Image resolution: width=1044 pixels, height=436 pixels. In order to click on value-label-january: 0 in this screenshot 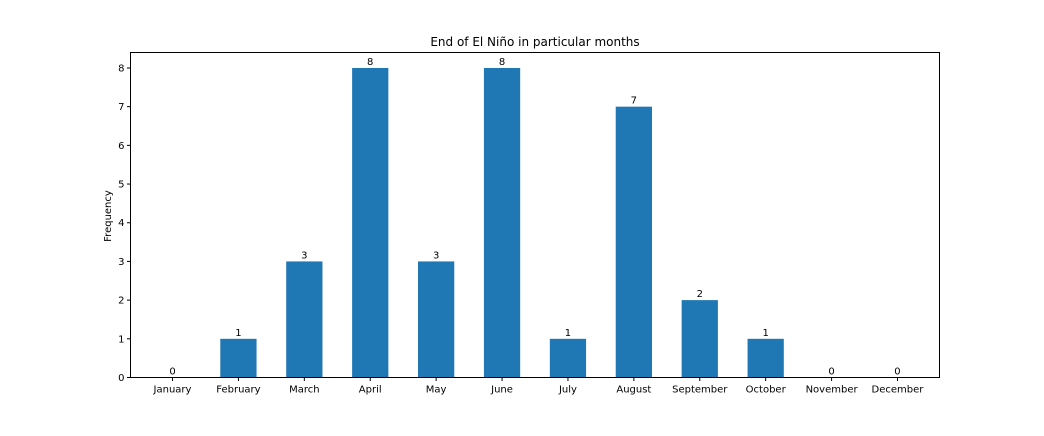, I will do `click(172, 372)`.